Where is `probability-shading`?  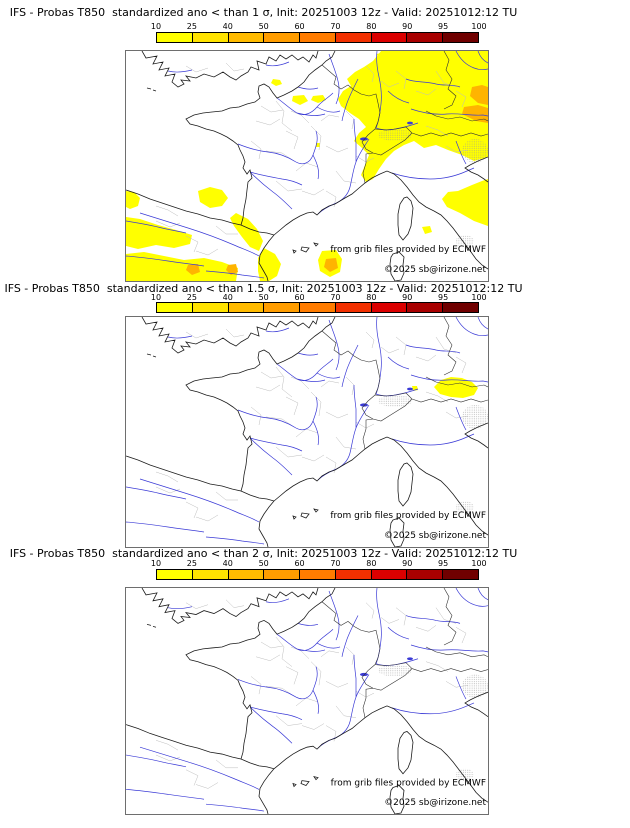 probability-shading is located at coordinates (445, 387).